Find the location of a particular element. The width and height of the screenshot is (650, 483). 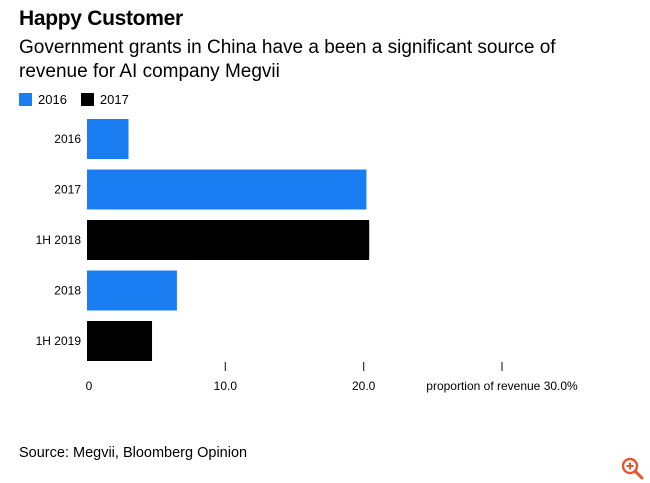

legend-swatch-2016 is located at coordinates (25, 99).